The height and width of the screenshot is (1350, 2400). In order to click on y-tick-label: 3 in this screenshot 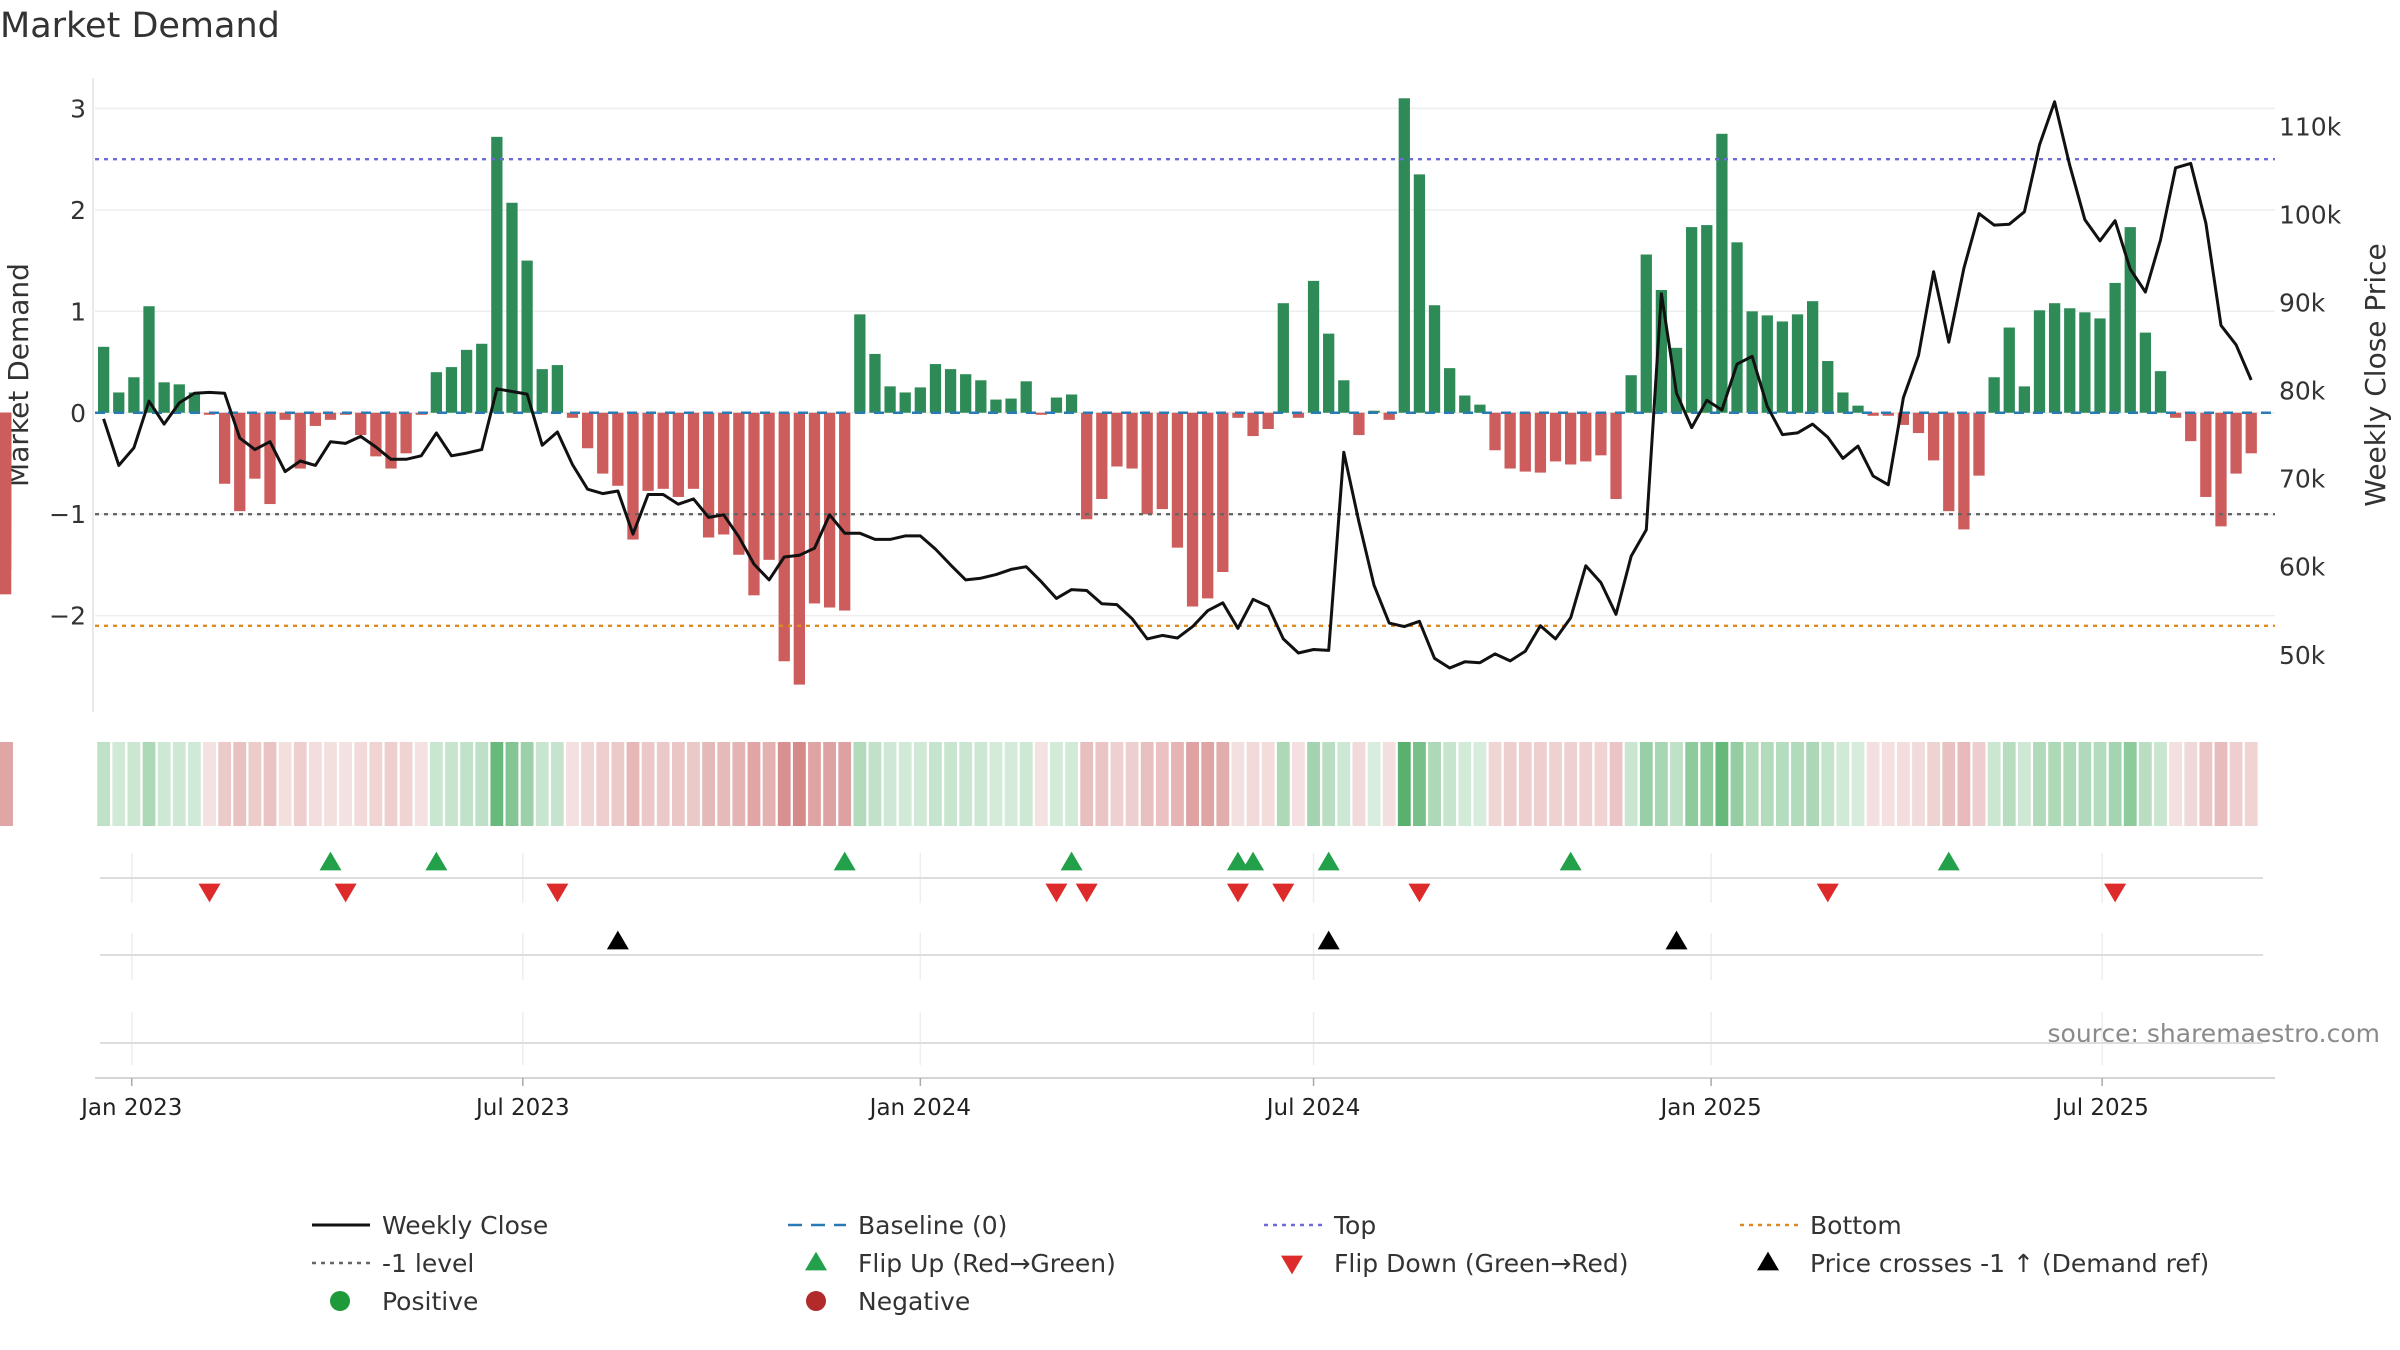, I will do `click(78, 108)`.